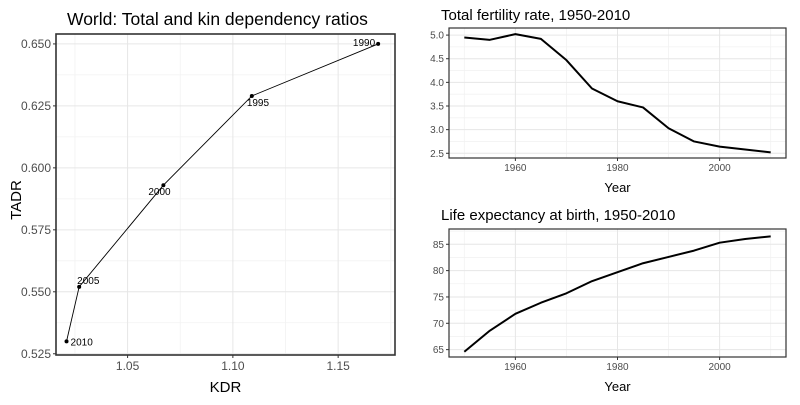 This screenshot has width=800, height=405. Describe the element at coordinates (16, 200) in the screenshot. I see `kdr-tadr-ylabel: TADR` at that location.